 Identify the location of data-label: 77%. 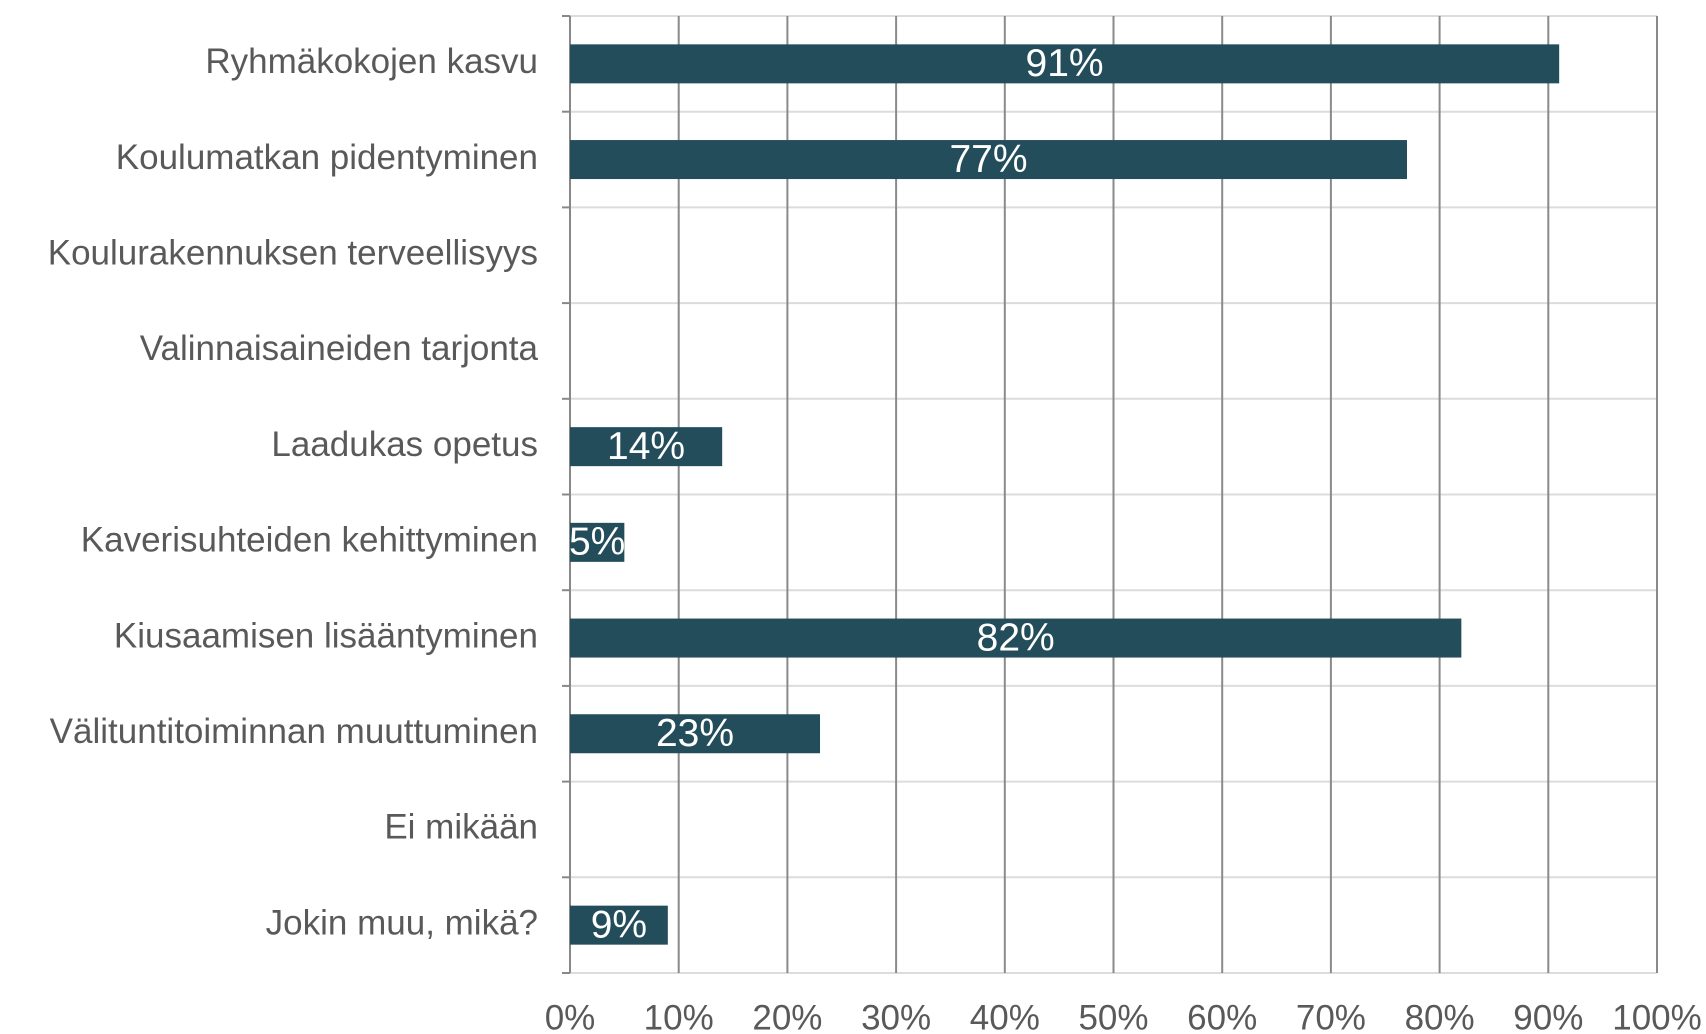
(988, 159).